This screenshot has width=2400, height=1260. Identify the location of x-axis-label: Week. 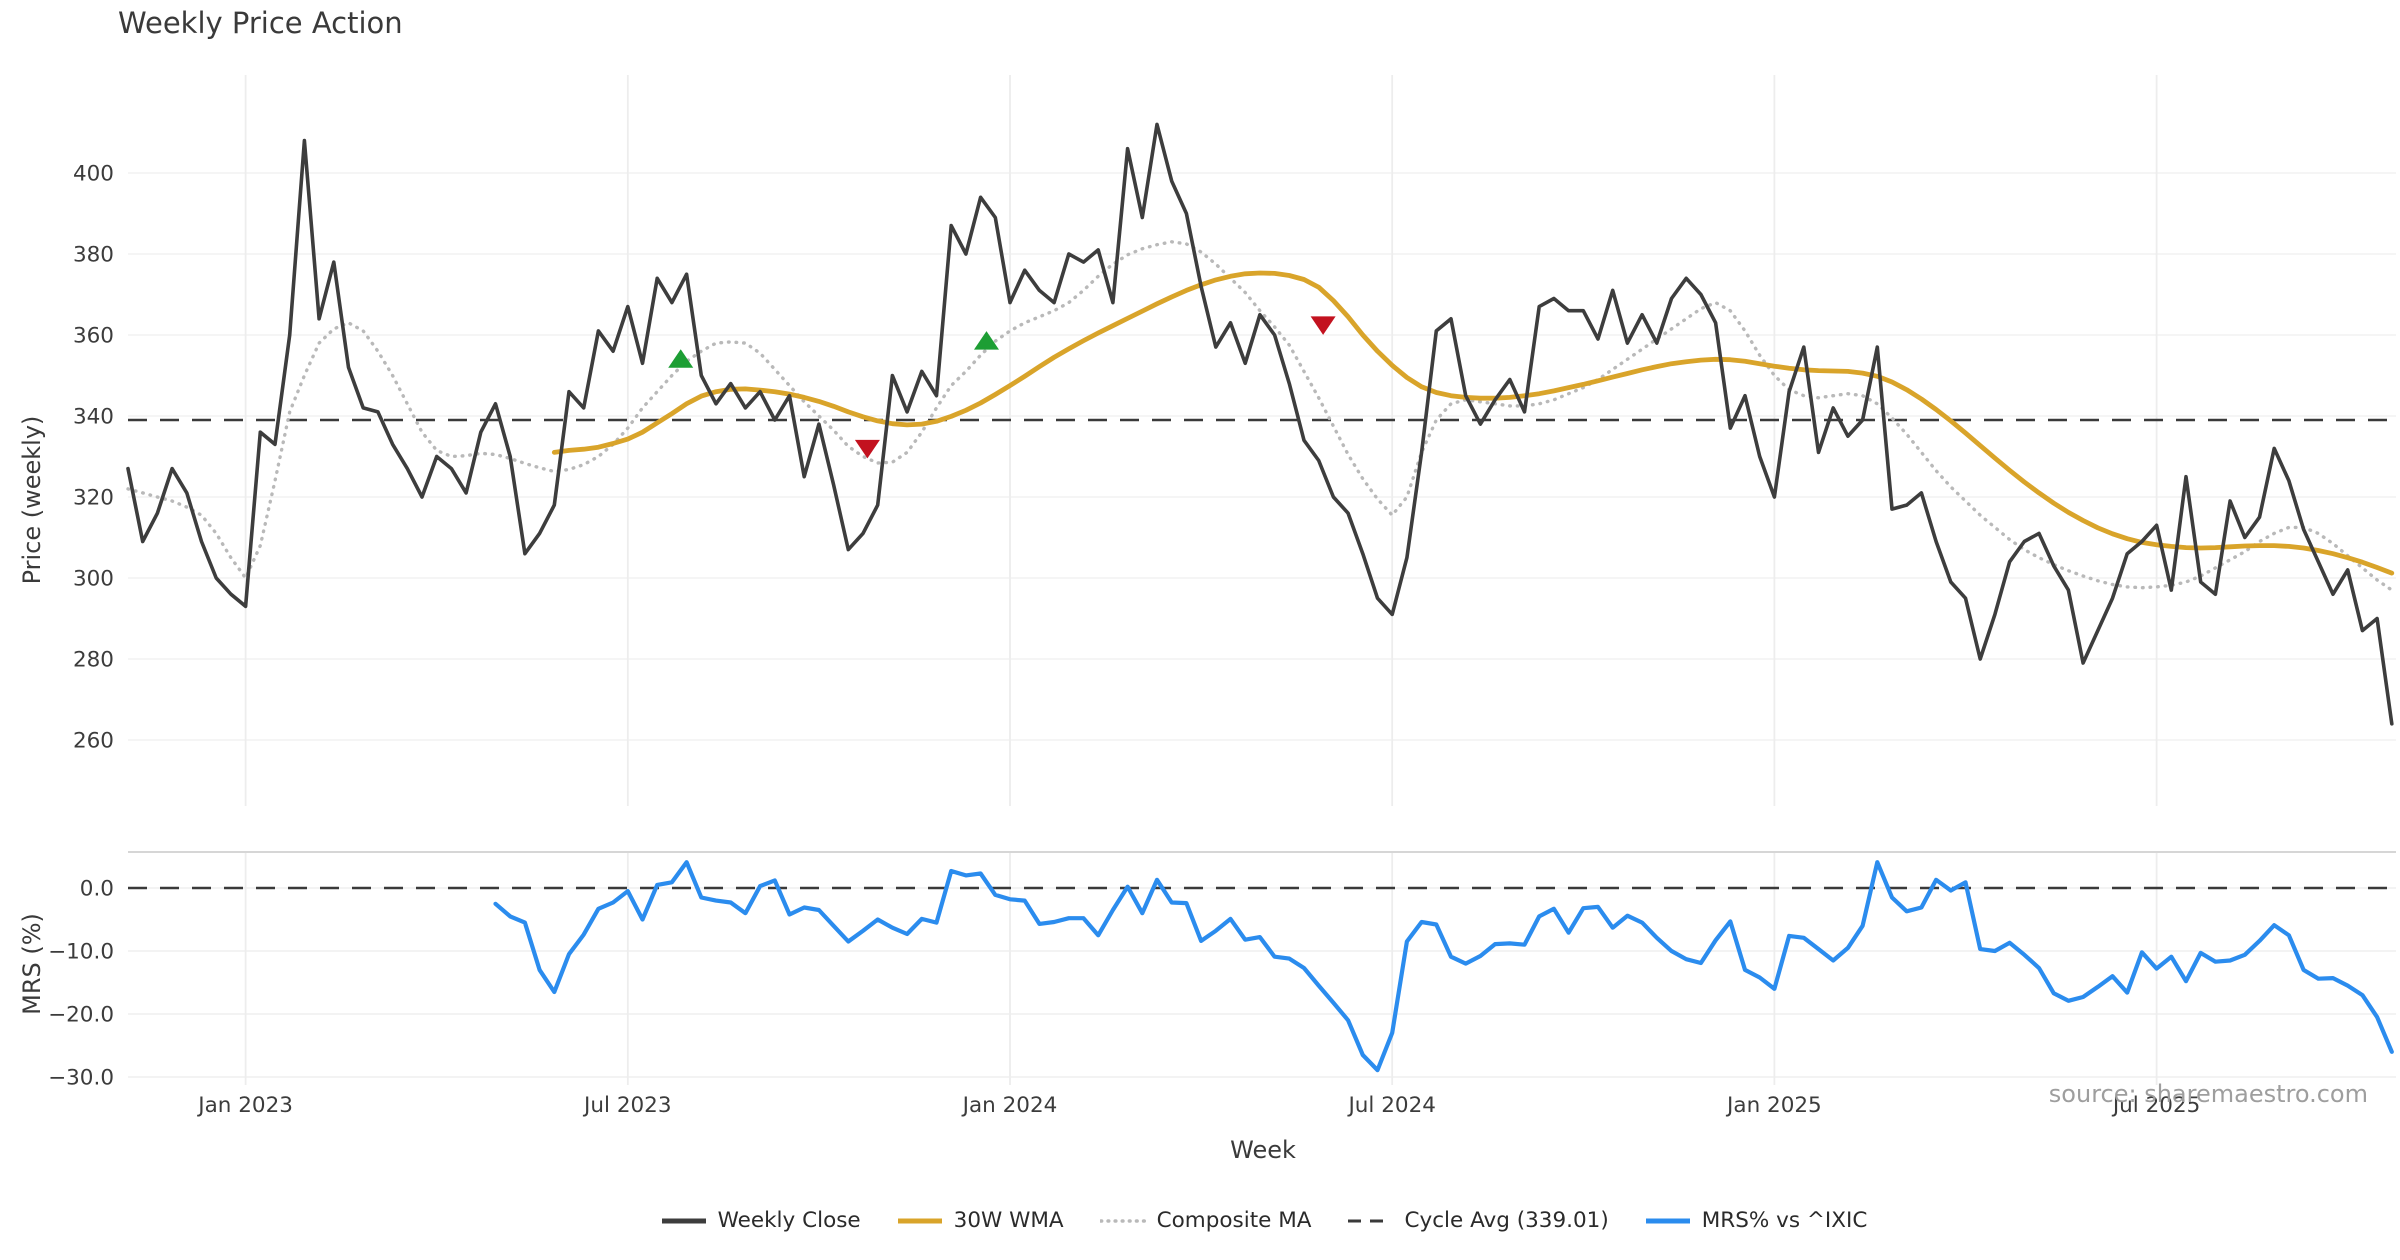
(1263, 1150).